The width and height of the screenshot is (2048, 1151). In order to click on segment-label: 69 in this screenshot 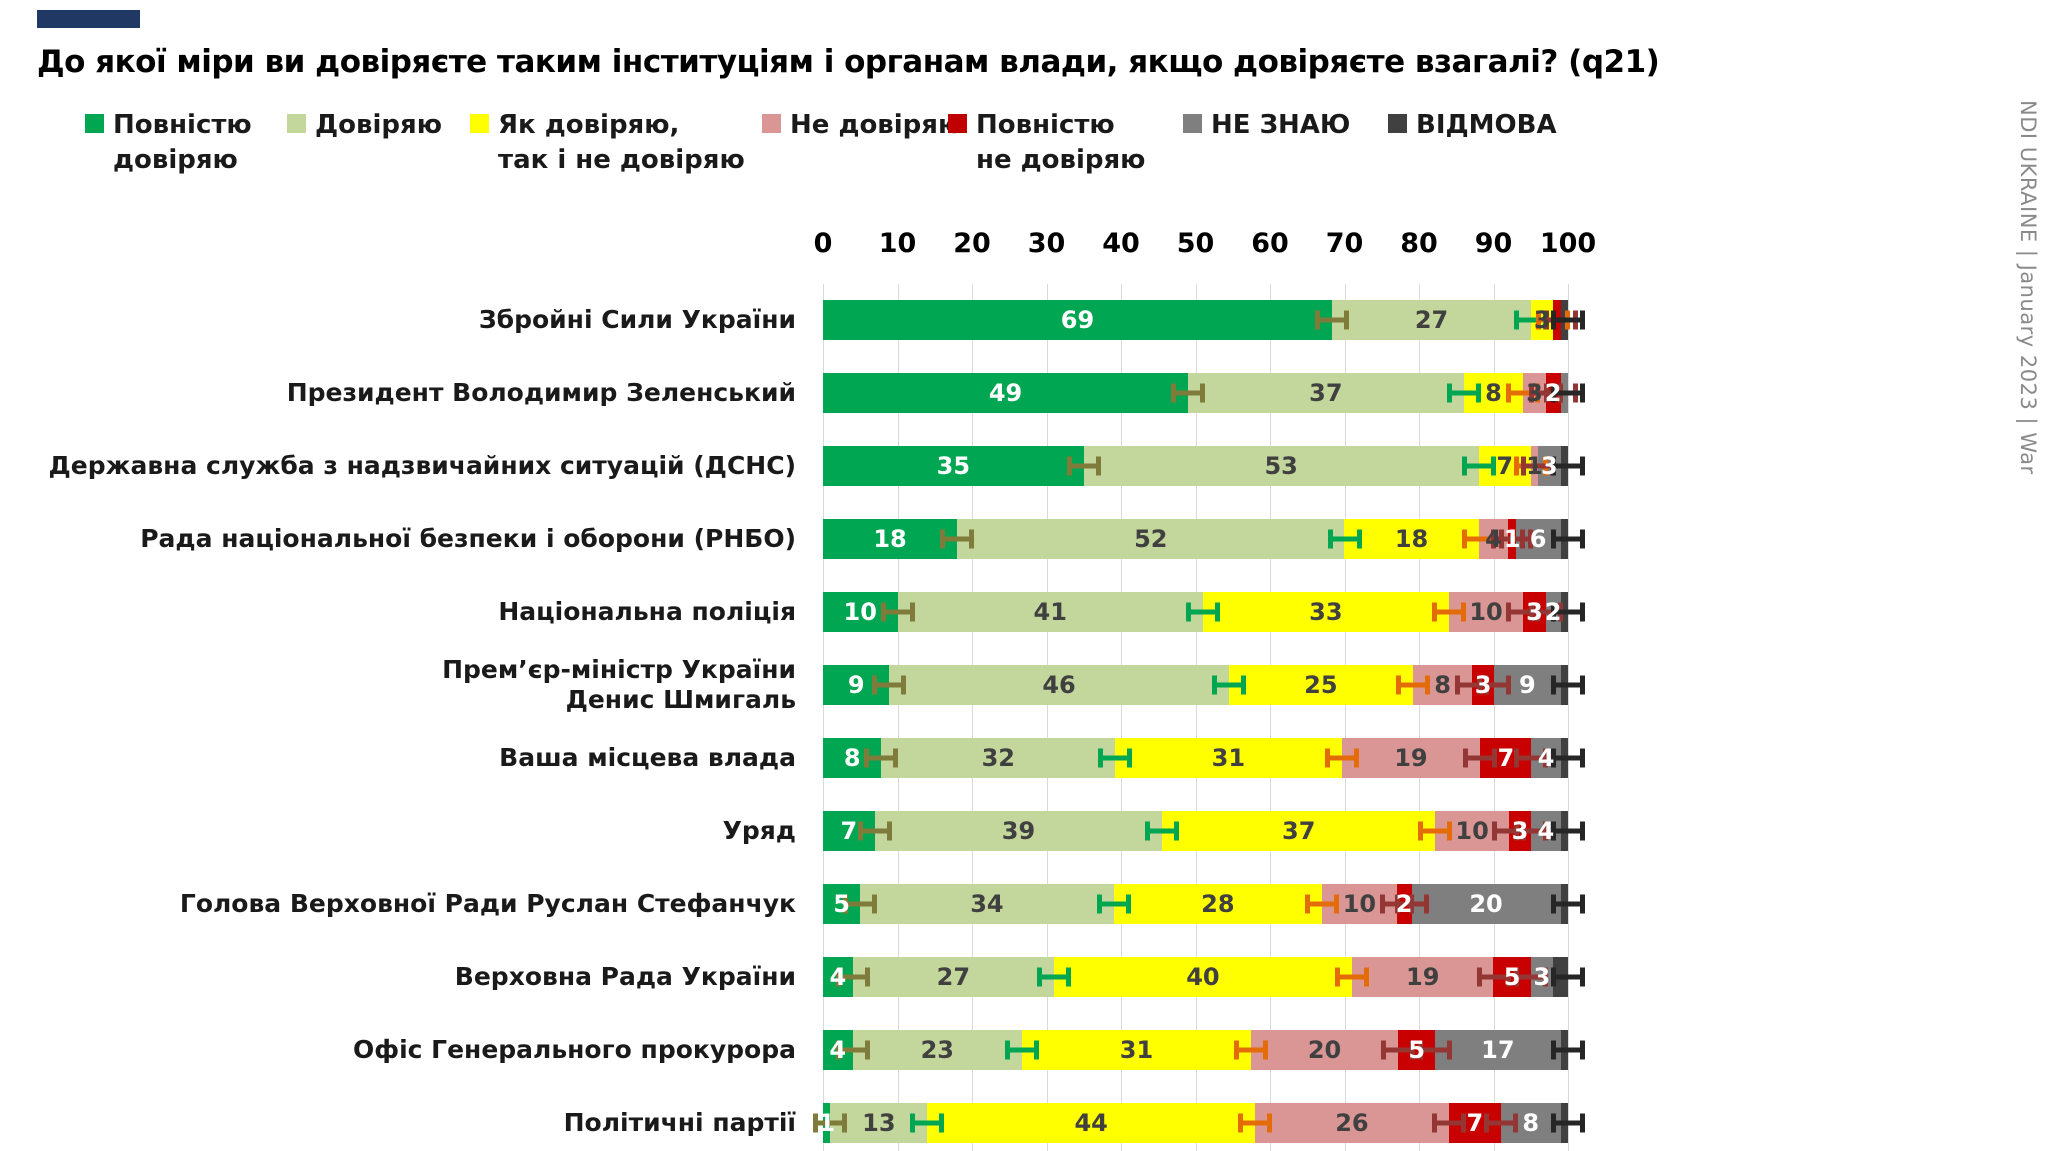, I will do `click(1077, 320)`.